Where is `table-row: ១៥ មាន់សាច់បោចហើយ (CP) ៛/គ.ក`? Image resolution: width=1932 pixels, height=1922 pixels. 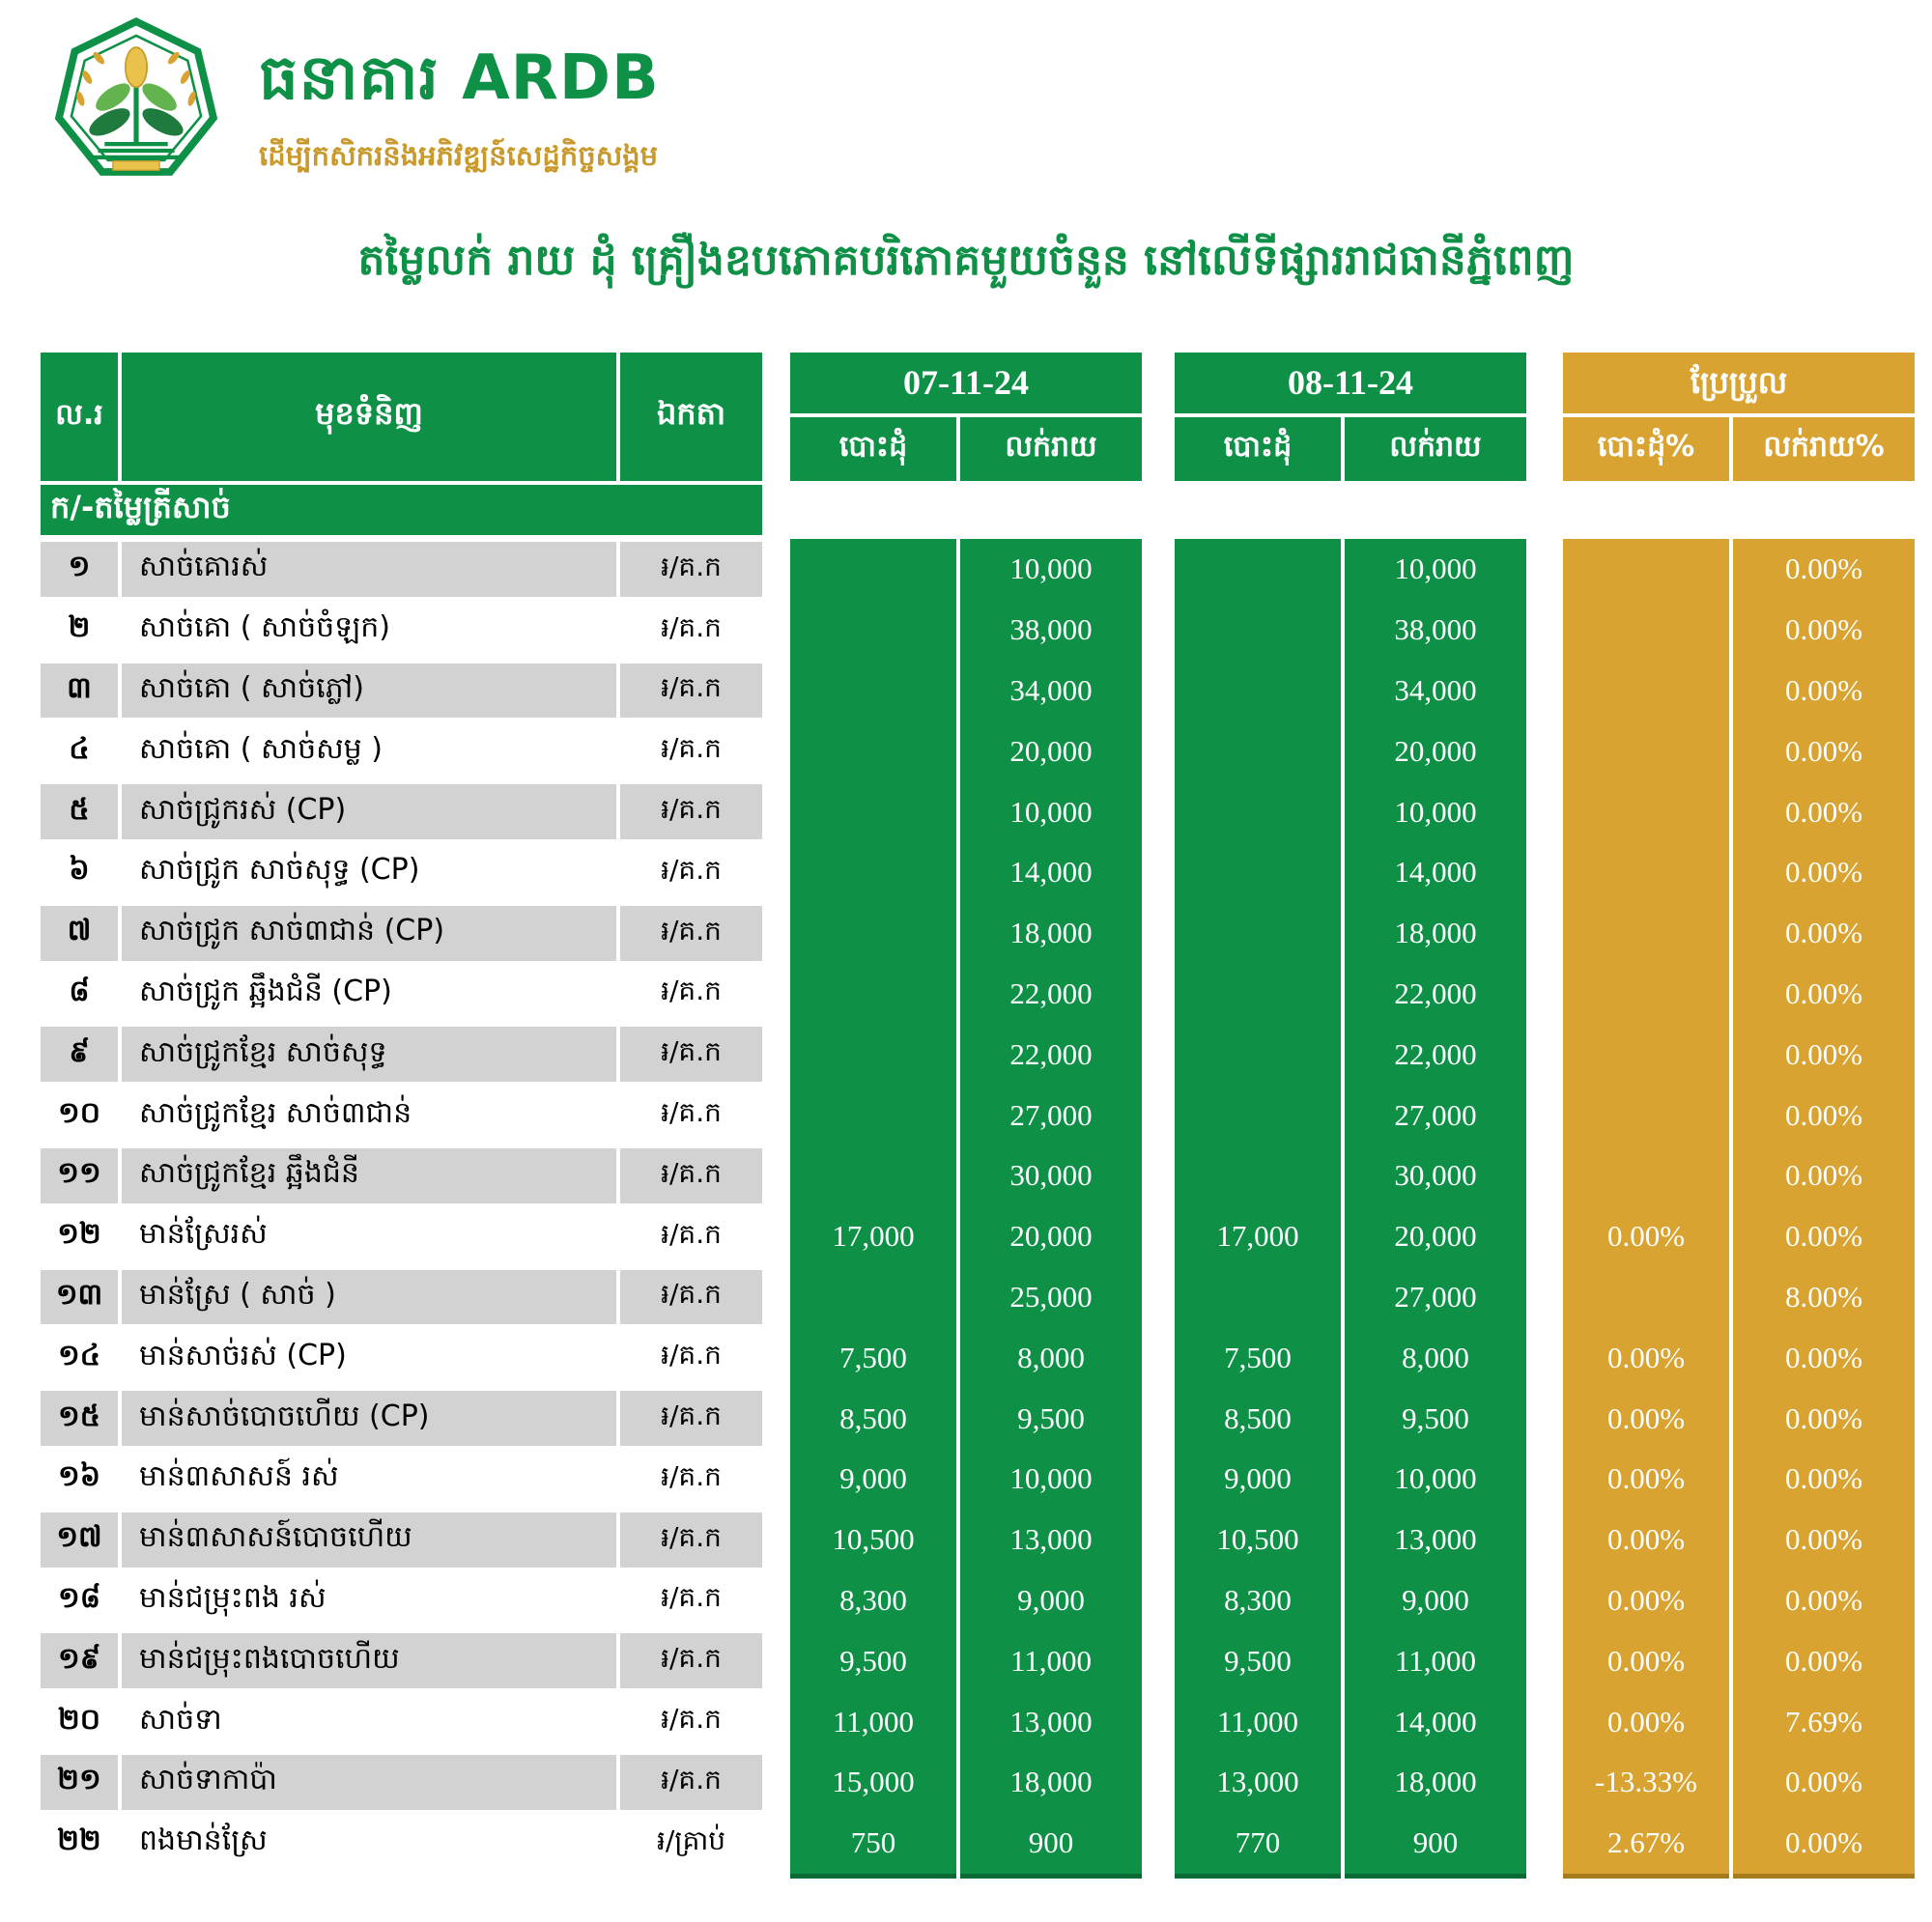 table-row: ១៥ មាន់សាច់បោចហើយ (CP) ៛/គ.ក is located at coordinates (401, 1418).